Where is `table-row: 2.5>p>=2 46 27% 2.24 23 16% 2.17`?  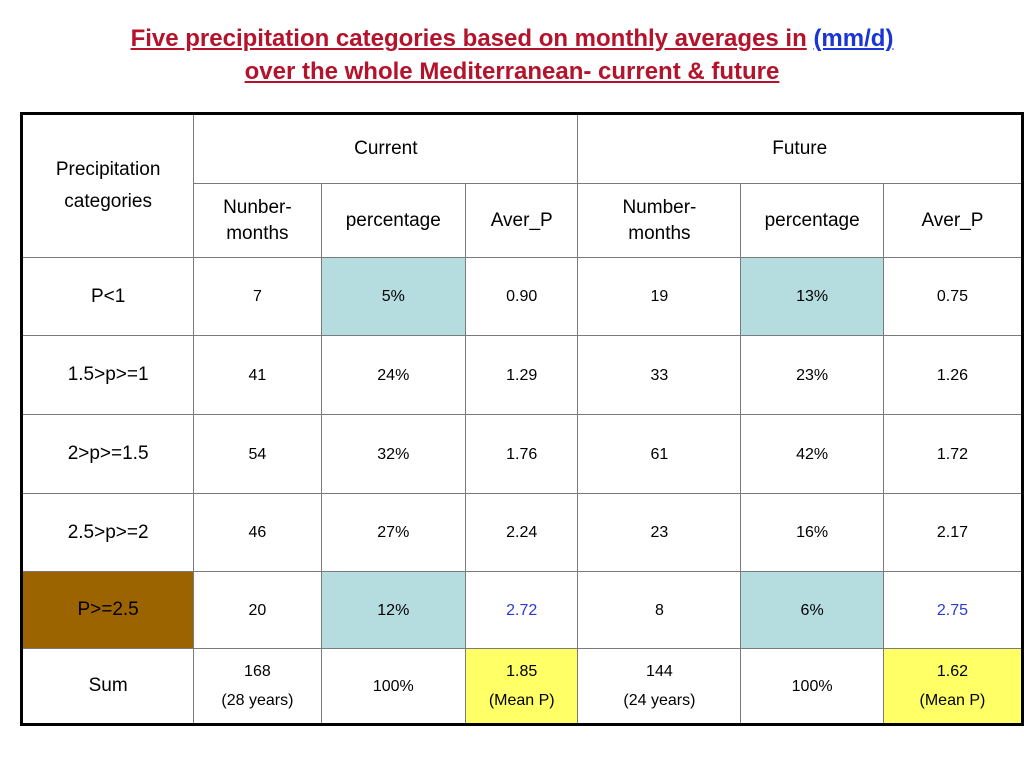
table-row: 2.5>p>=2 46 27% 2.24 23 16% 2.17 is located at coordinates (522, 532).